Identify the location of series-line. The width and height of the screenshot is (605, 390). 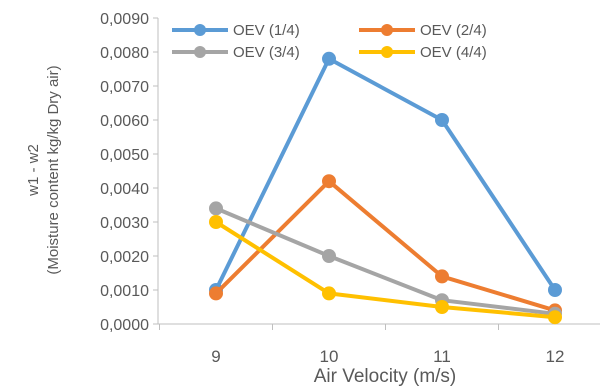
(385, 270).